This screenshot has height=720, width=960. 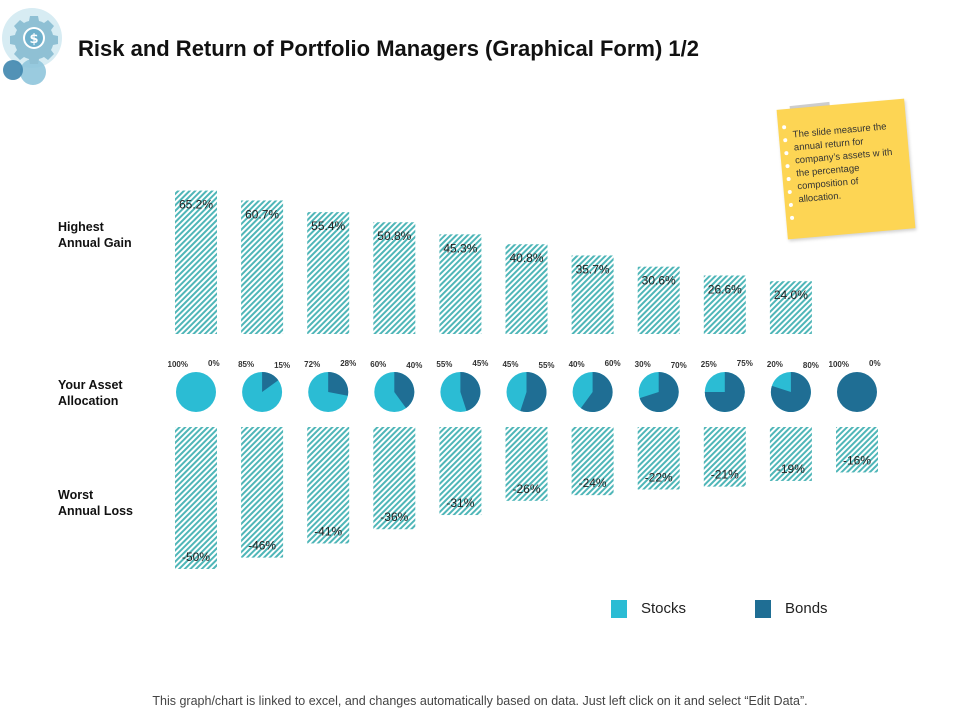 What do you see at coordinates (444, 364) in the screenshot?
I see `stocks-percent-label: 55%` at bounding box center [444, 364].